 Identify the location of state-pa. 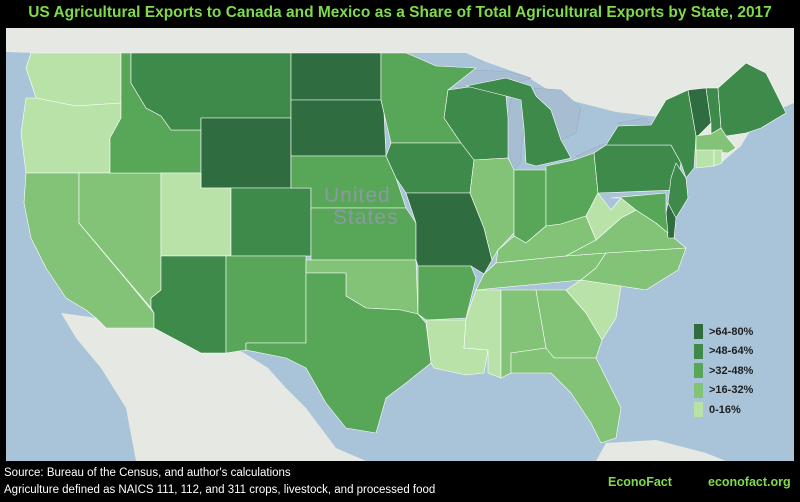
(637, 169).